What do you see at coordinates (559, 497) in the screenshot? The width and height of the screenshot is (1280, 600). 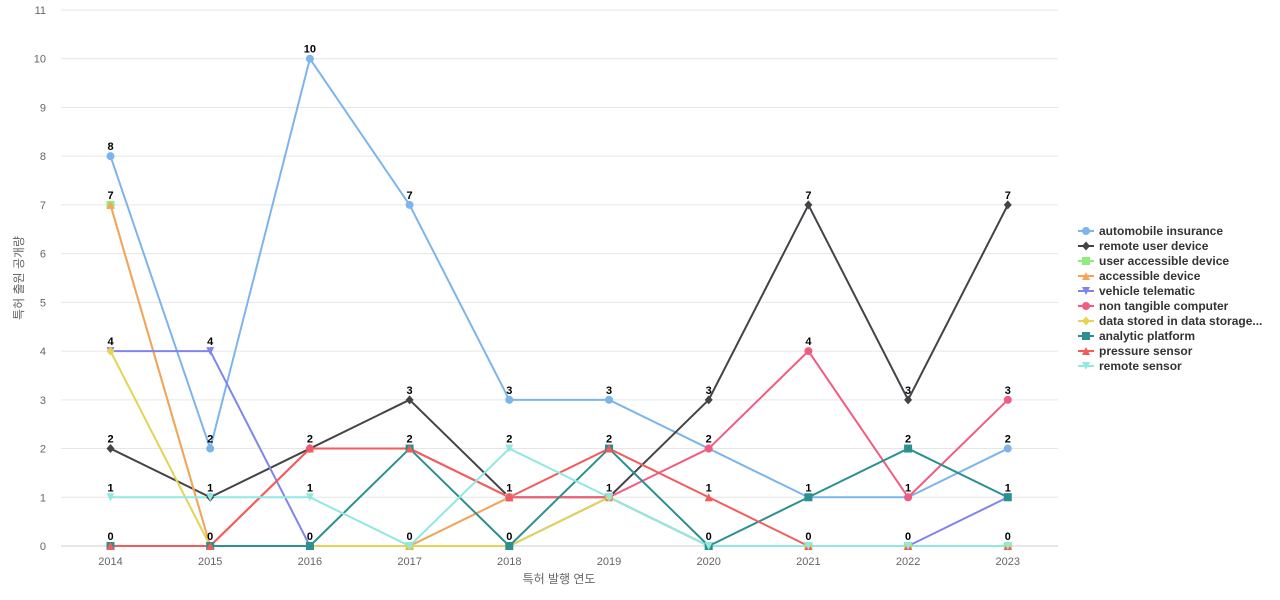 I see `series-line-analytic-platform` at bounding box center [559, 497].